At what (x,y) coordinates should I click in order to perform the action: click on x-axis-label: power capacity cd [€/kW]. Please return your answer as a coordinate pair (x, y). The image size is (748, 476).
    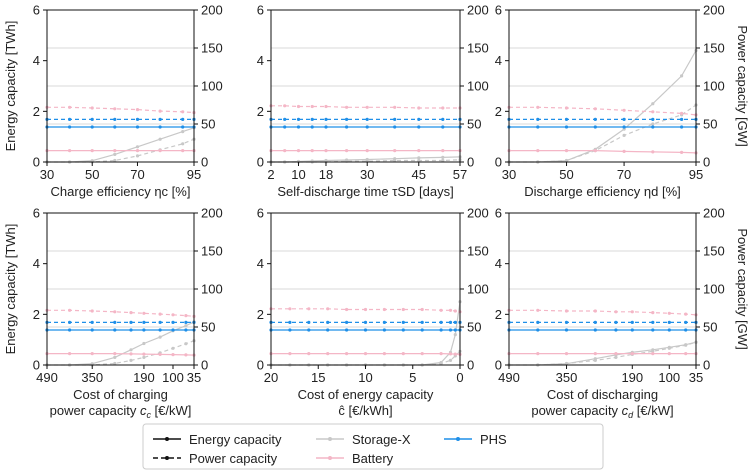
    Looking at the image, I should click on (602, 411).